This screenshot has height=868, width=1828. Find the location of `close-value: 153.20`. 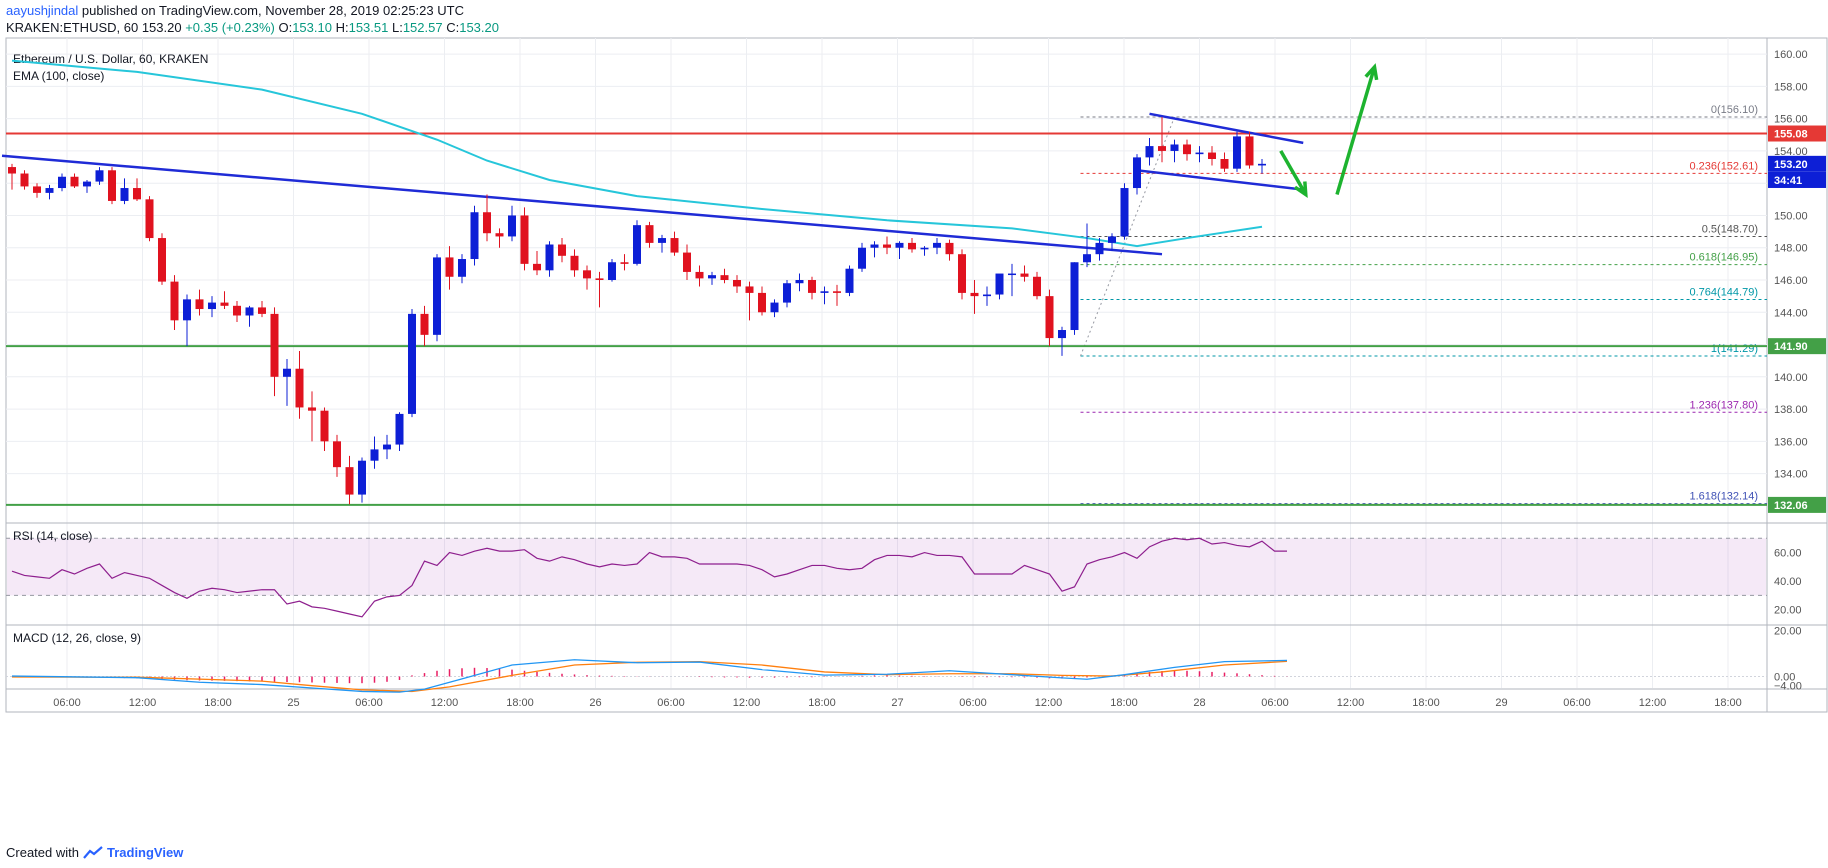

close-value: 153.20 is located at coordinates (479, 27).